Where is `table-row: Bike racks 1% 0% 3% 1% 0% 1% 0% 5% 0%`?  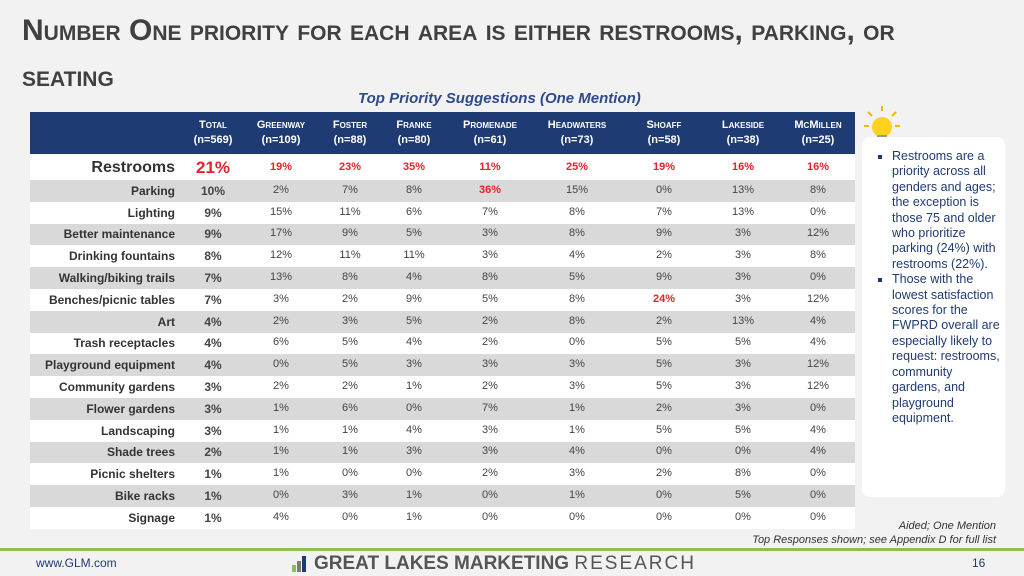 table-row: Bike racks 1% 0% 3% 1% 0% 1% 0% 5% 0% is located at coordinates (442, 496).